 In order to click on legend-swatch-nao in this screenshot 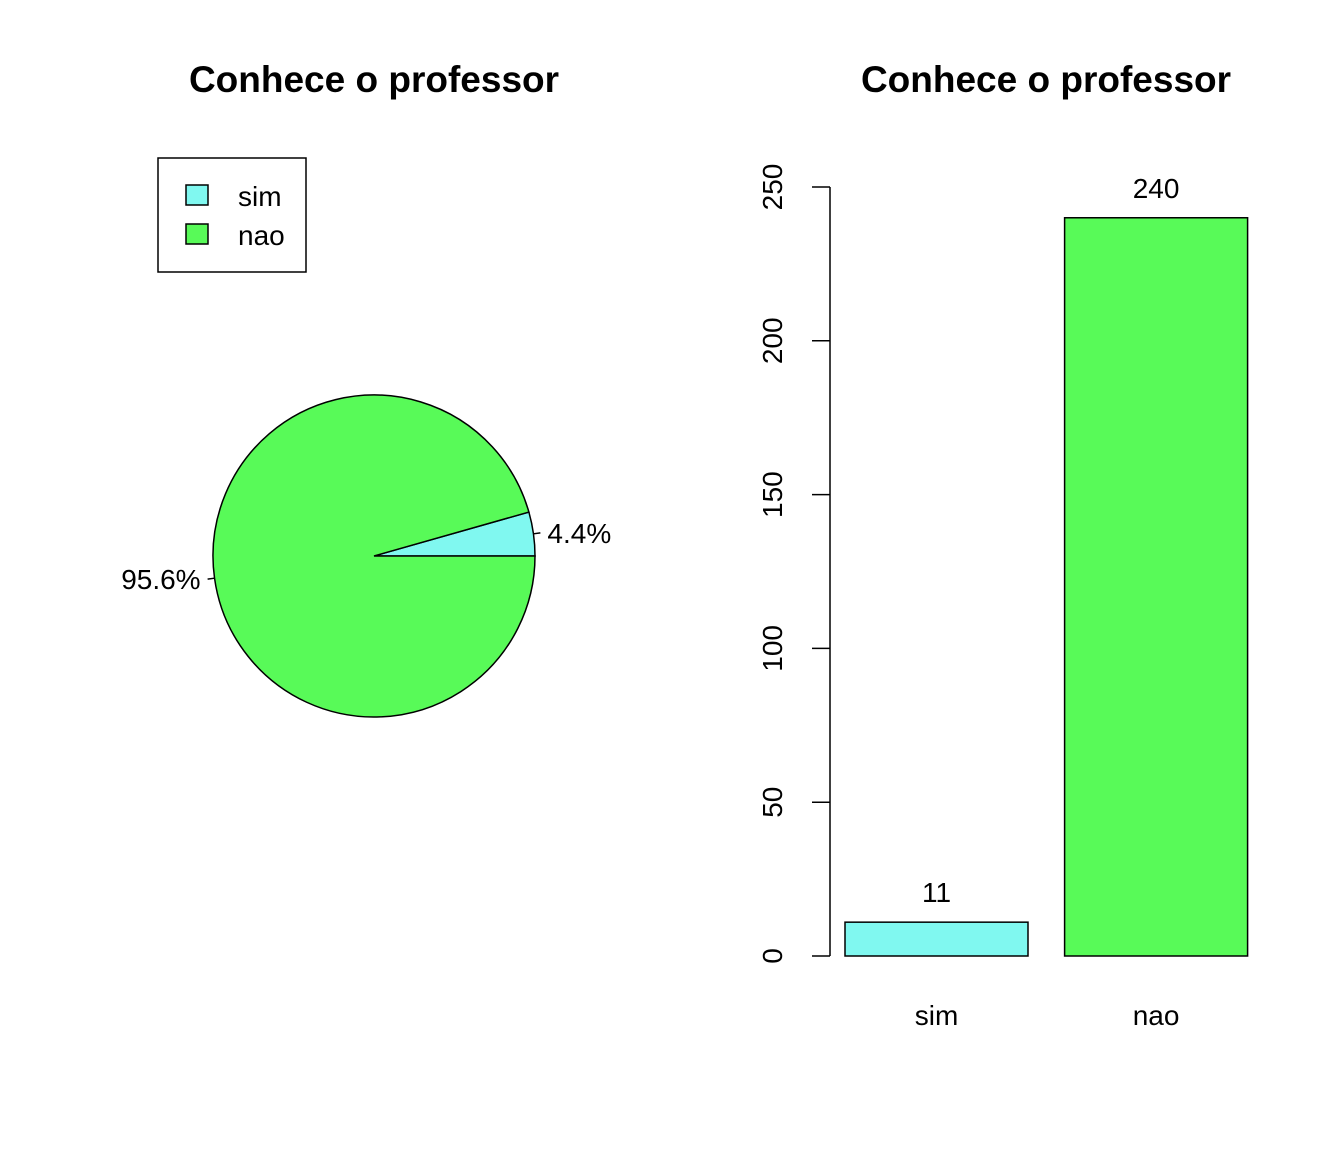, I will do `click(197, 234)`.